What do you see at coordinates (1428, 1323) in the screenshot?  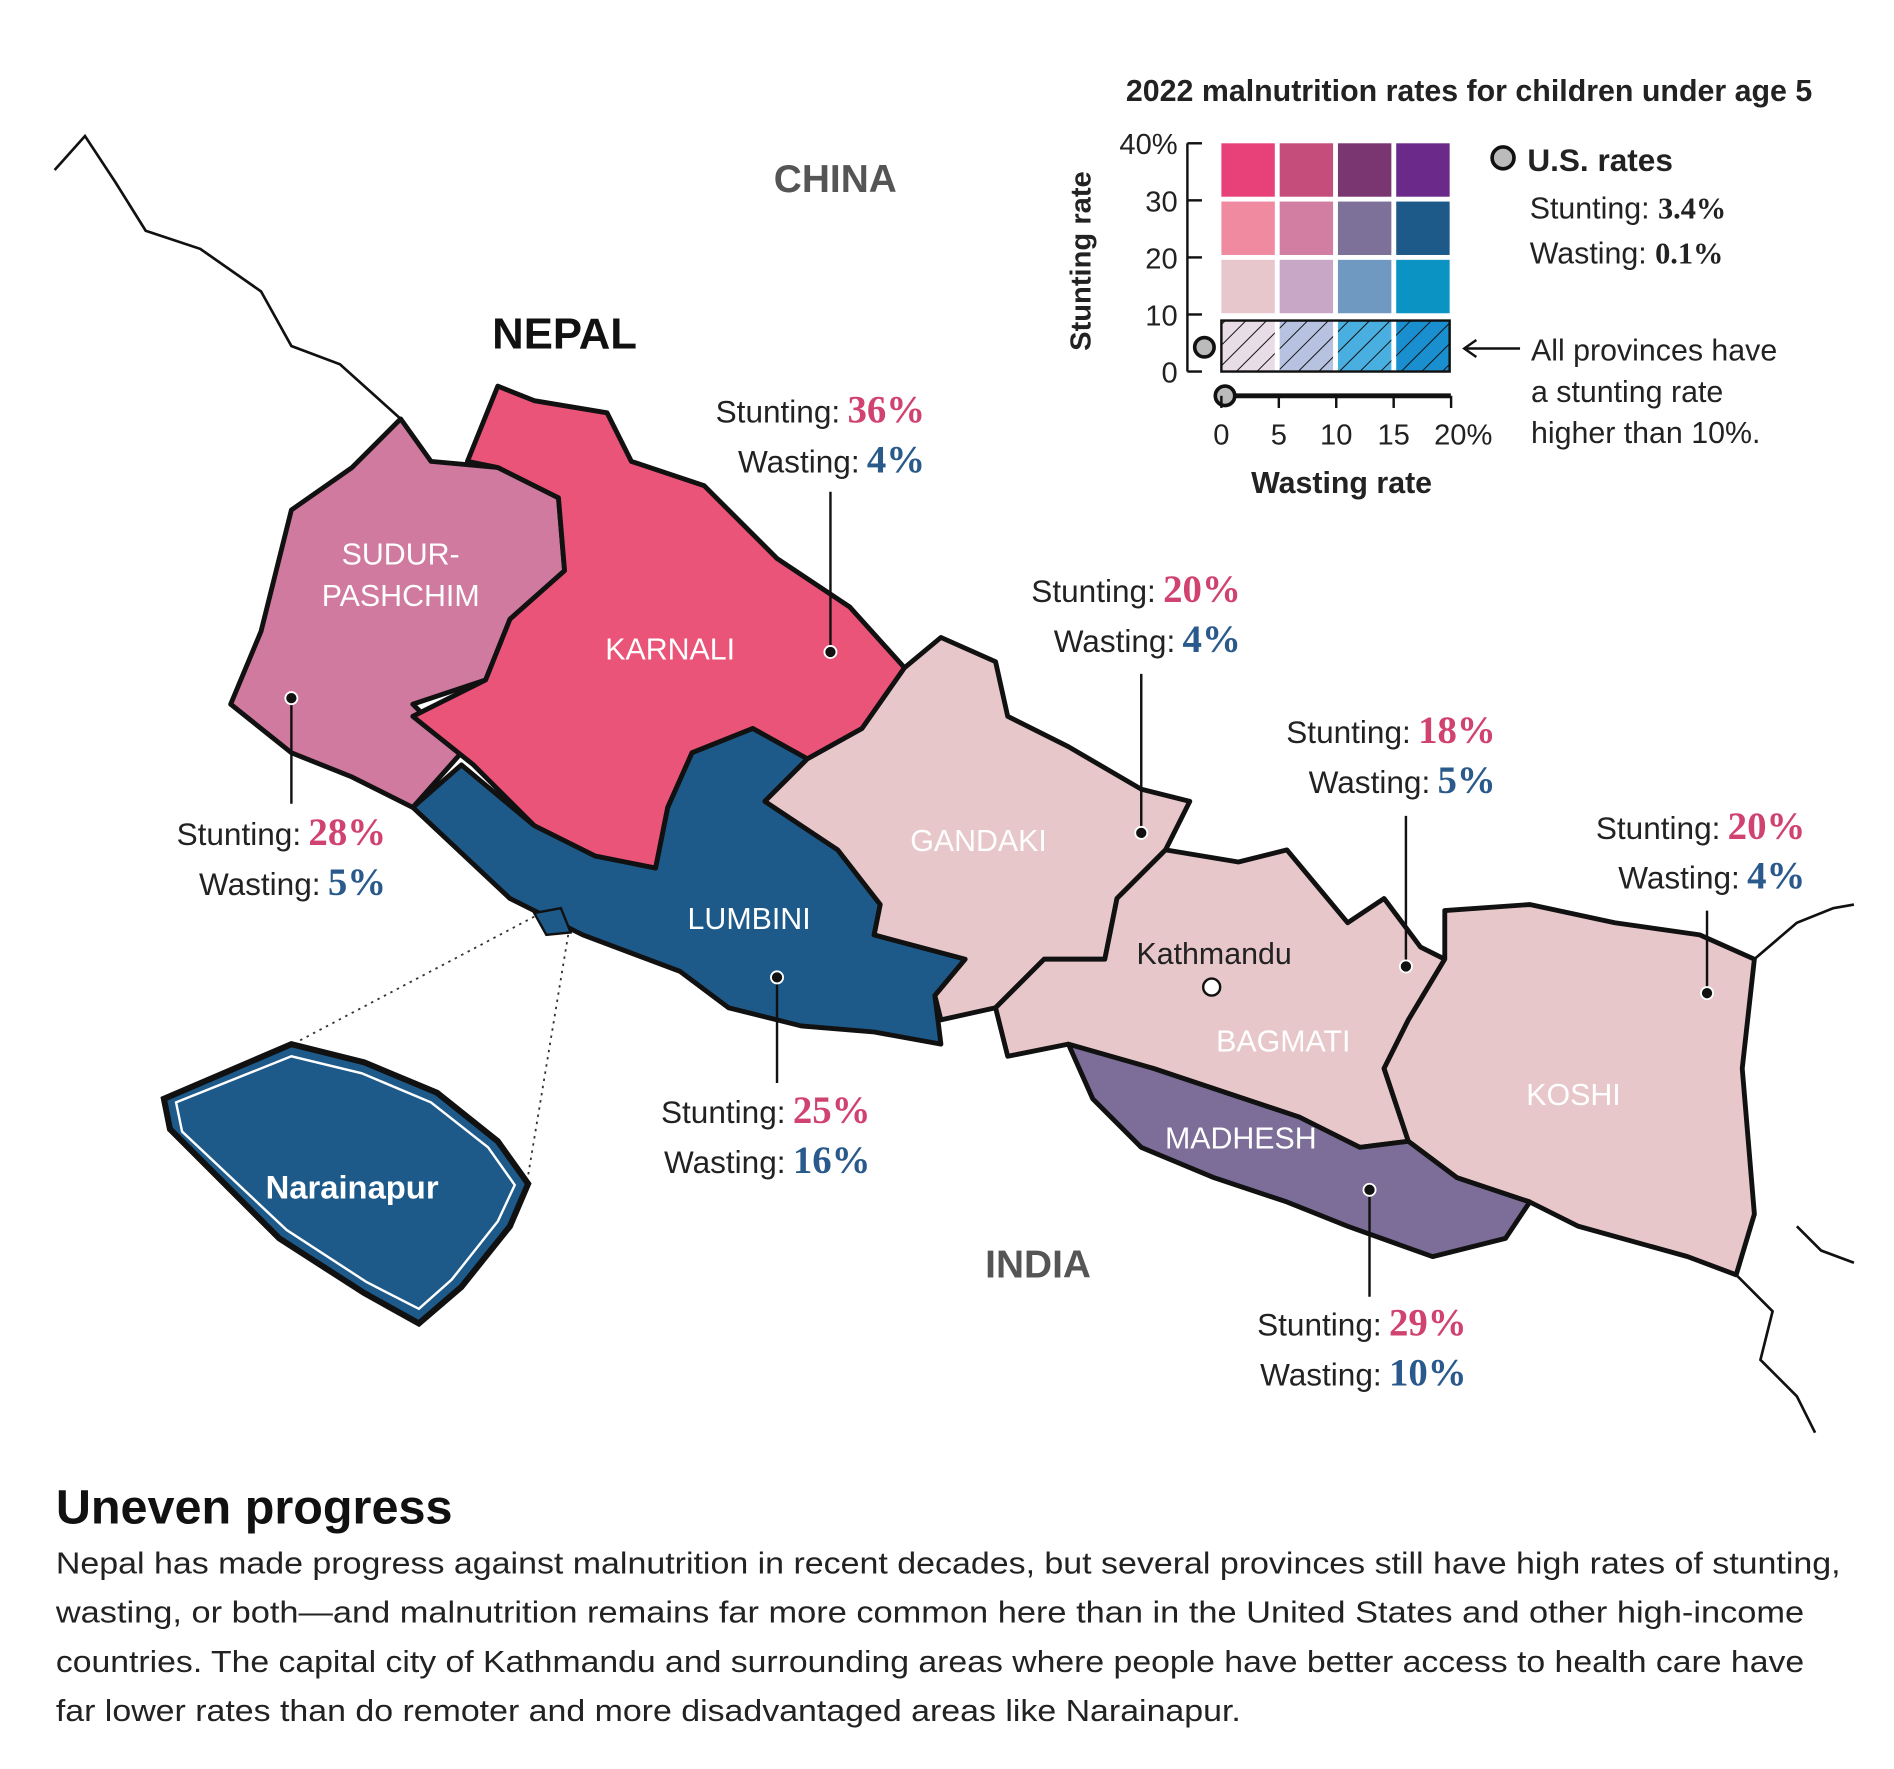 I see `value: 29%` at bounding box center [1428, 1323].